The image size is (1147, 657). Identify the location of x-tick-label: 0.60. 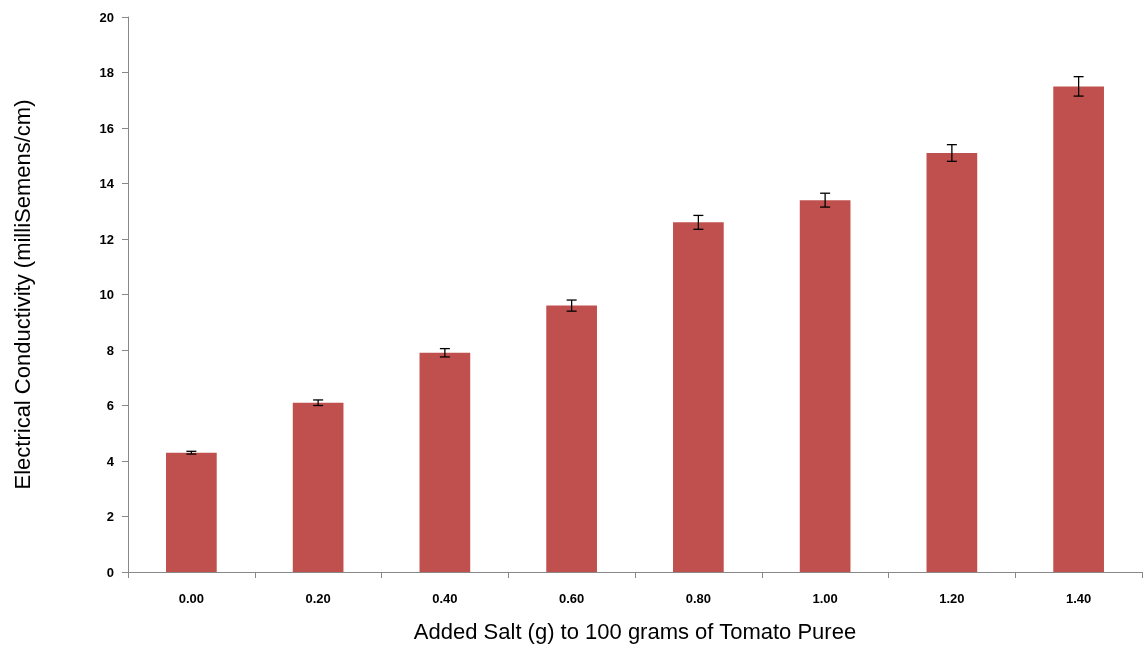
(571, 598).